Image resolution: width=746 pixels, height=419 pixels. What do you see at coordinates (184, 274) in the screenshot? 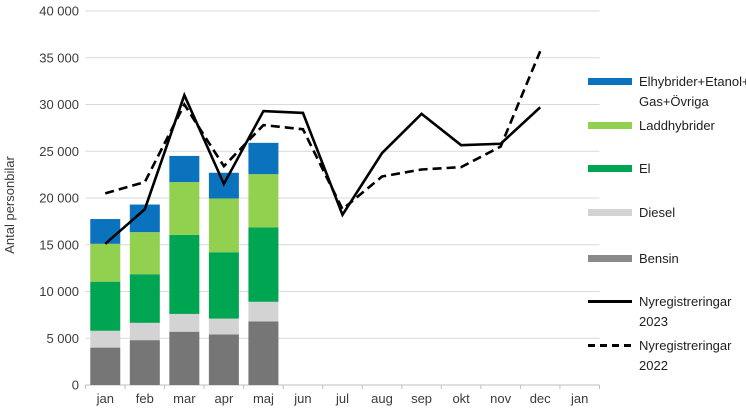
I see `bar-el-mar` at bounding box center [184, 274].